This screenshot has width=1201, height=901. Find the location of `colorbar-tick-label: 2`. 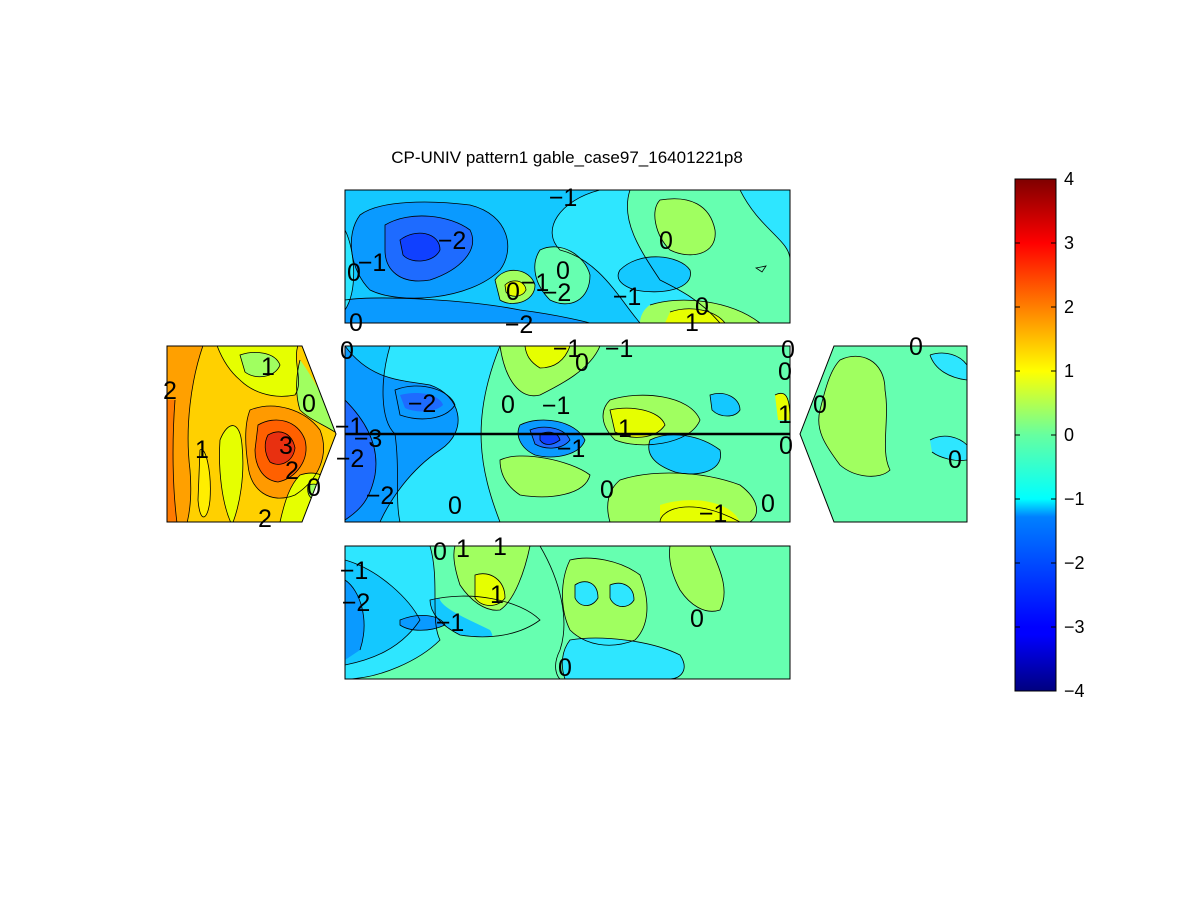

colorbar-tick-label: 2 is located at coordinates (1069, 307).